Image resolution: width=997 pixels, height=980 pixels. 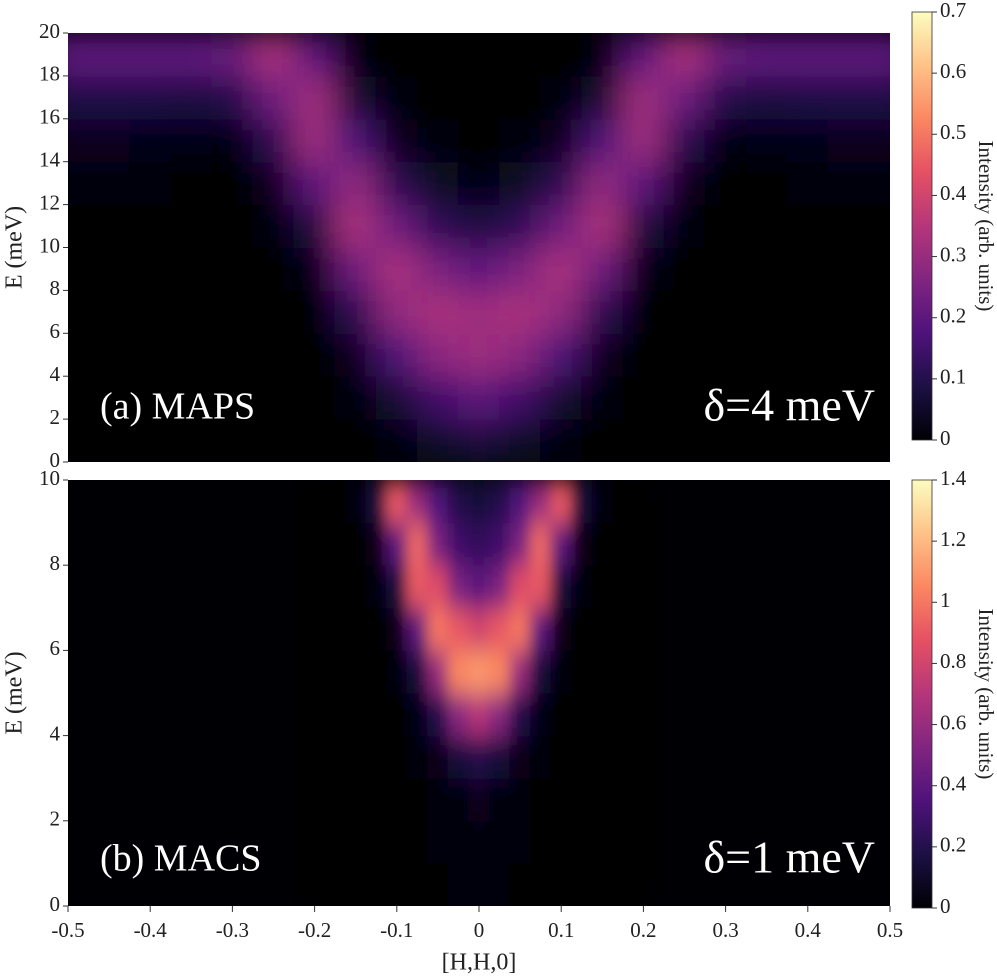 I want to click on x-tick-label: 0.3, so click(x=725, y=930).